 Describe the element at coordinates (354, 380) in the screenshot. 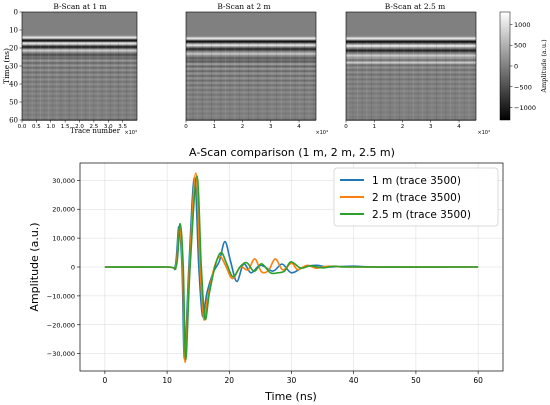

I see `ascan-xtick-label: 40` at that location.